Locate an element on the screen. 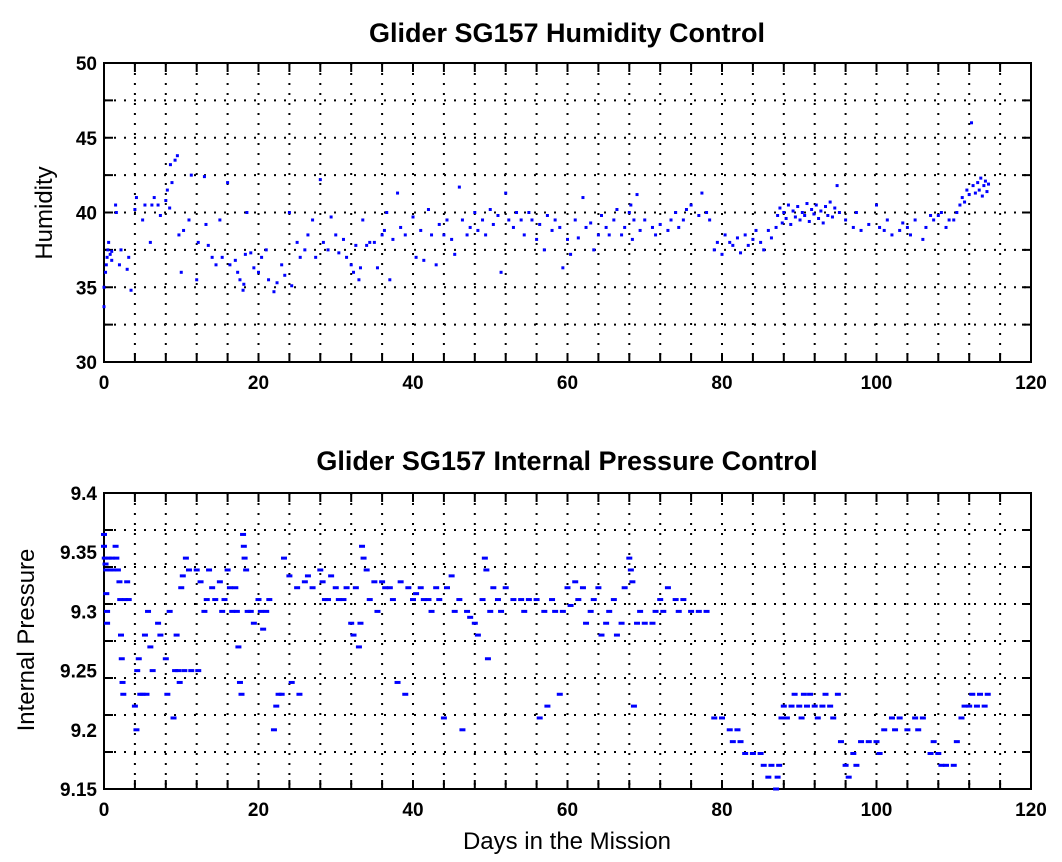 This screenshot has height=862, width=1062. x-tick-label: 120 is located at coordinates (1031, 810).